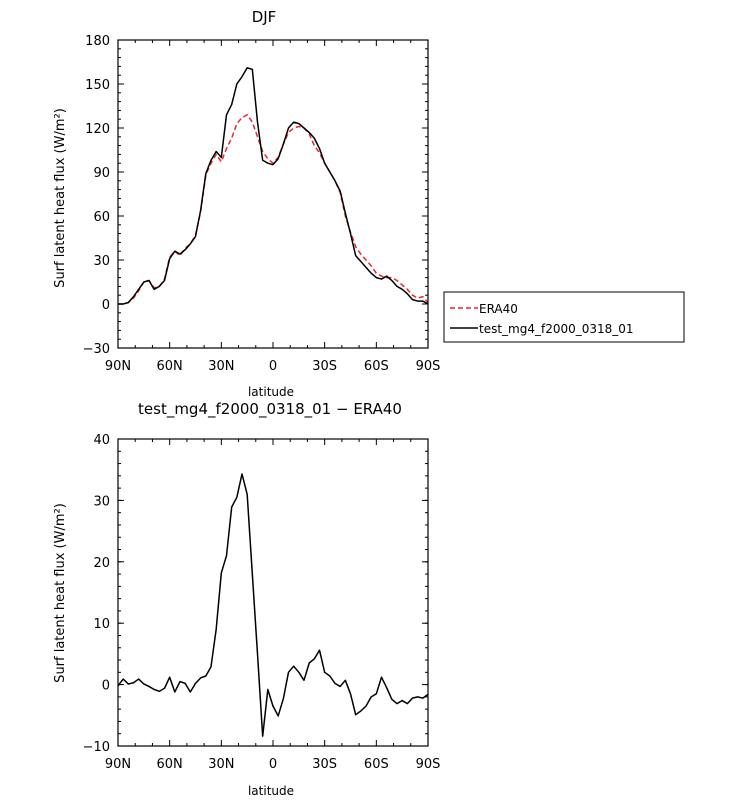  I want to click on chart-title: DJF, so click(264, 17).